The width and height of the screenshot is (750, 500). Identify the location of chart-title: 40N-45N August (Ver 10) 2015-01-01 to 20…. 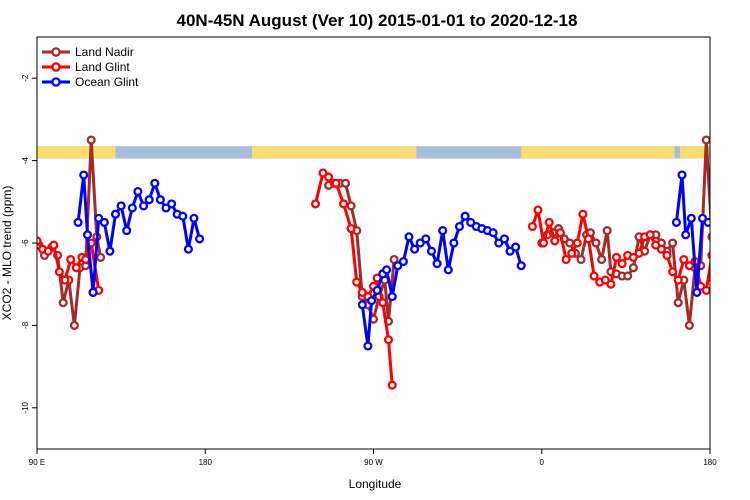
(377, 20).